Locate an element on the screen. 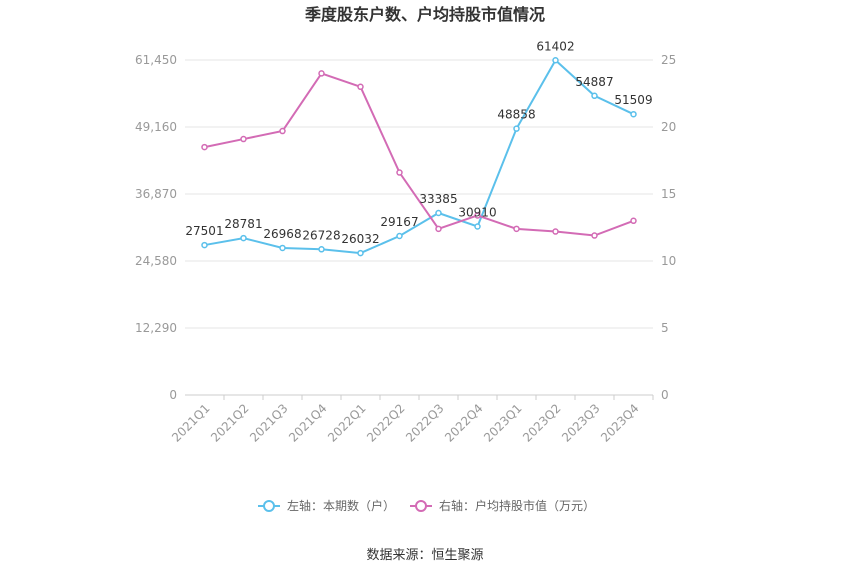 This screenshot has height=575, width=850. left-tick-label: 36,870 is located at coordinates (156, 194).